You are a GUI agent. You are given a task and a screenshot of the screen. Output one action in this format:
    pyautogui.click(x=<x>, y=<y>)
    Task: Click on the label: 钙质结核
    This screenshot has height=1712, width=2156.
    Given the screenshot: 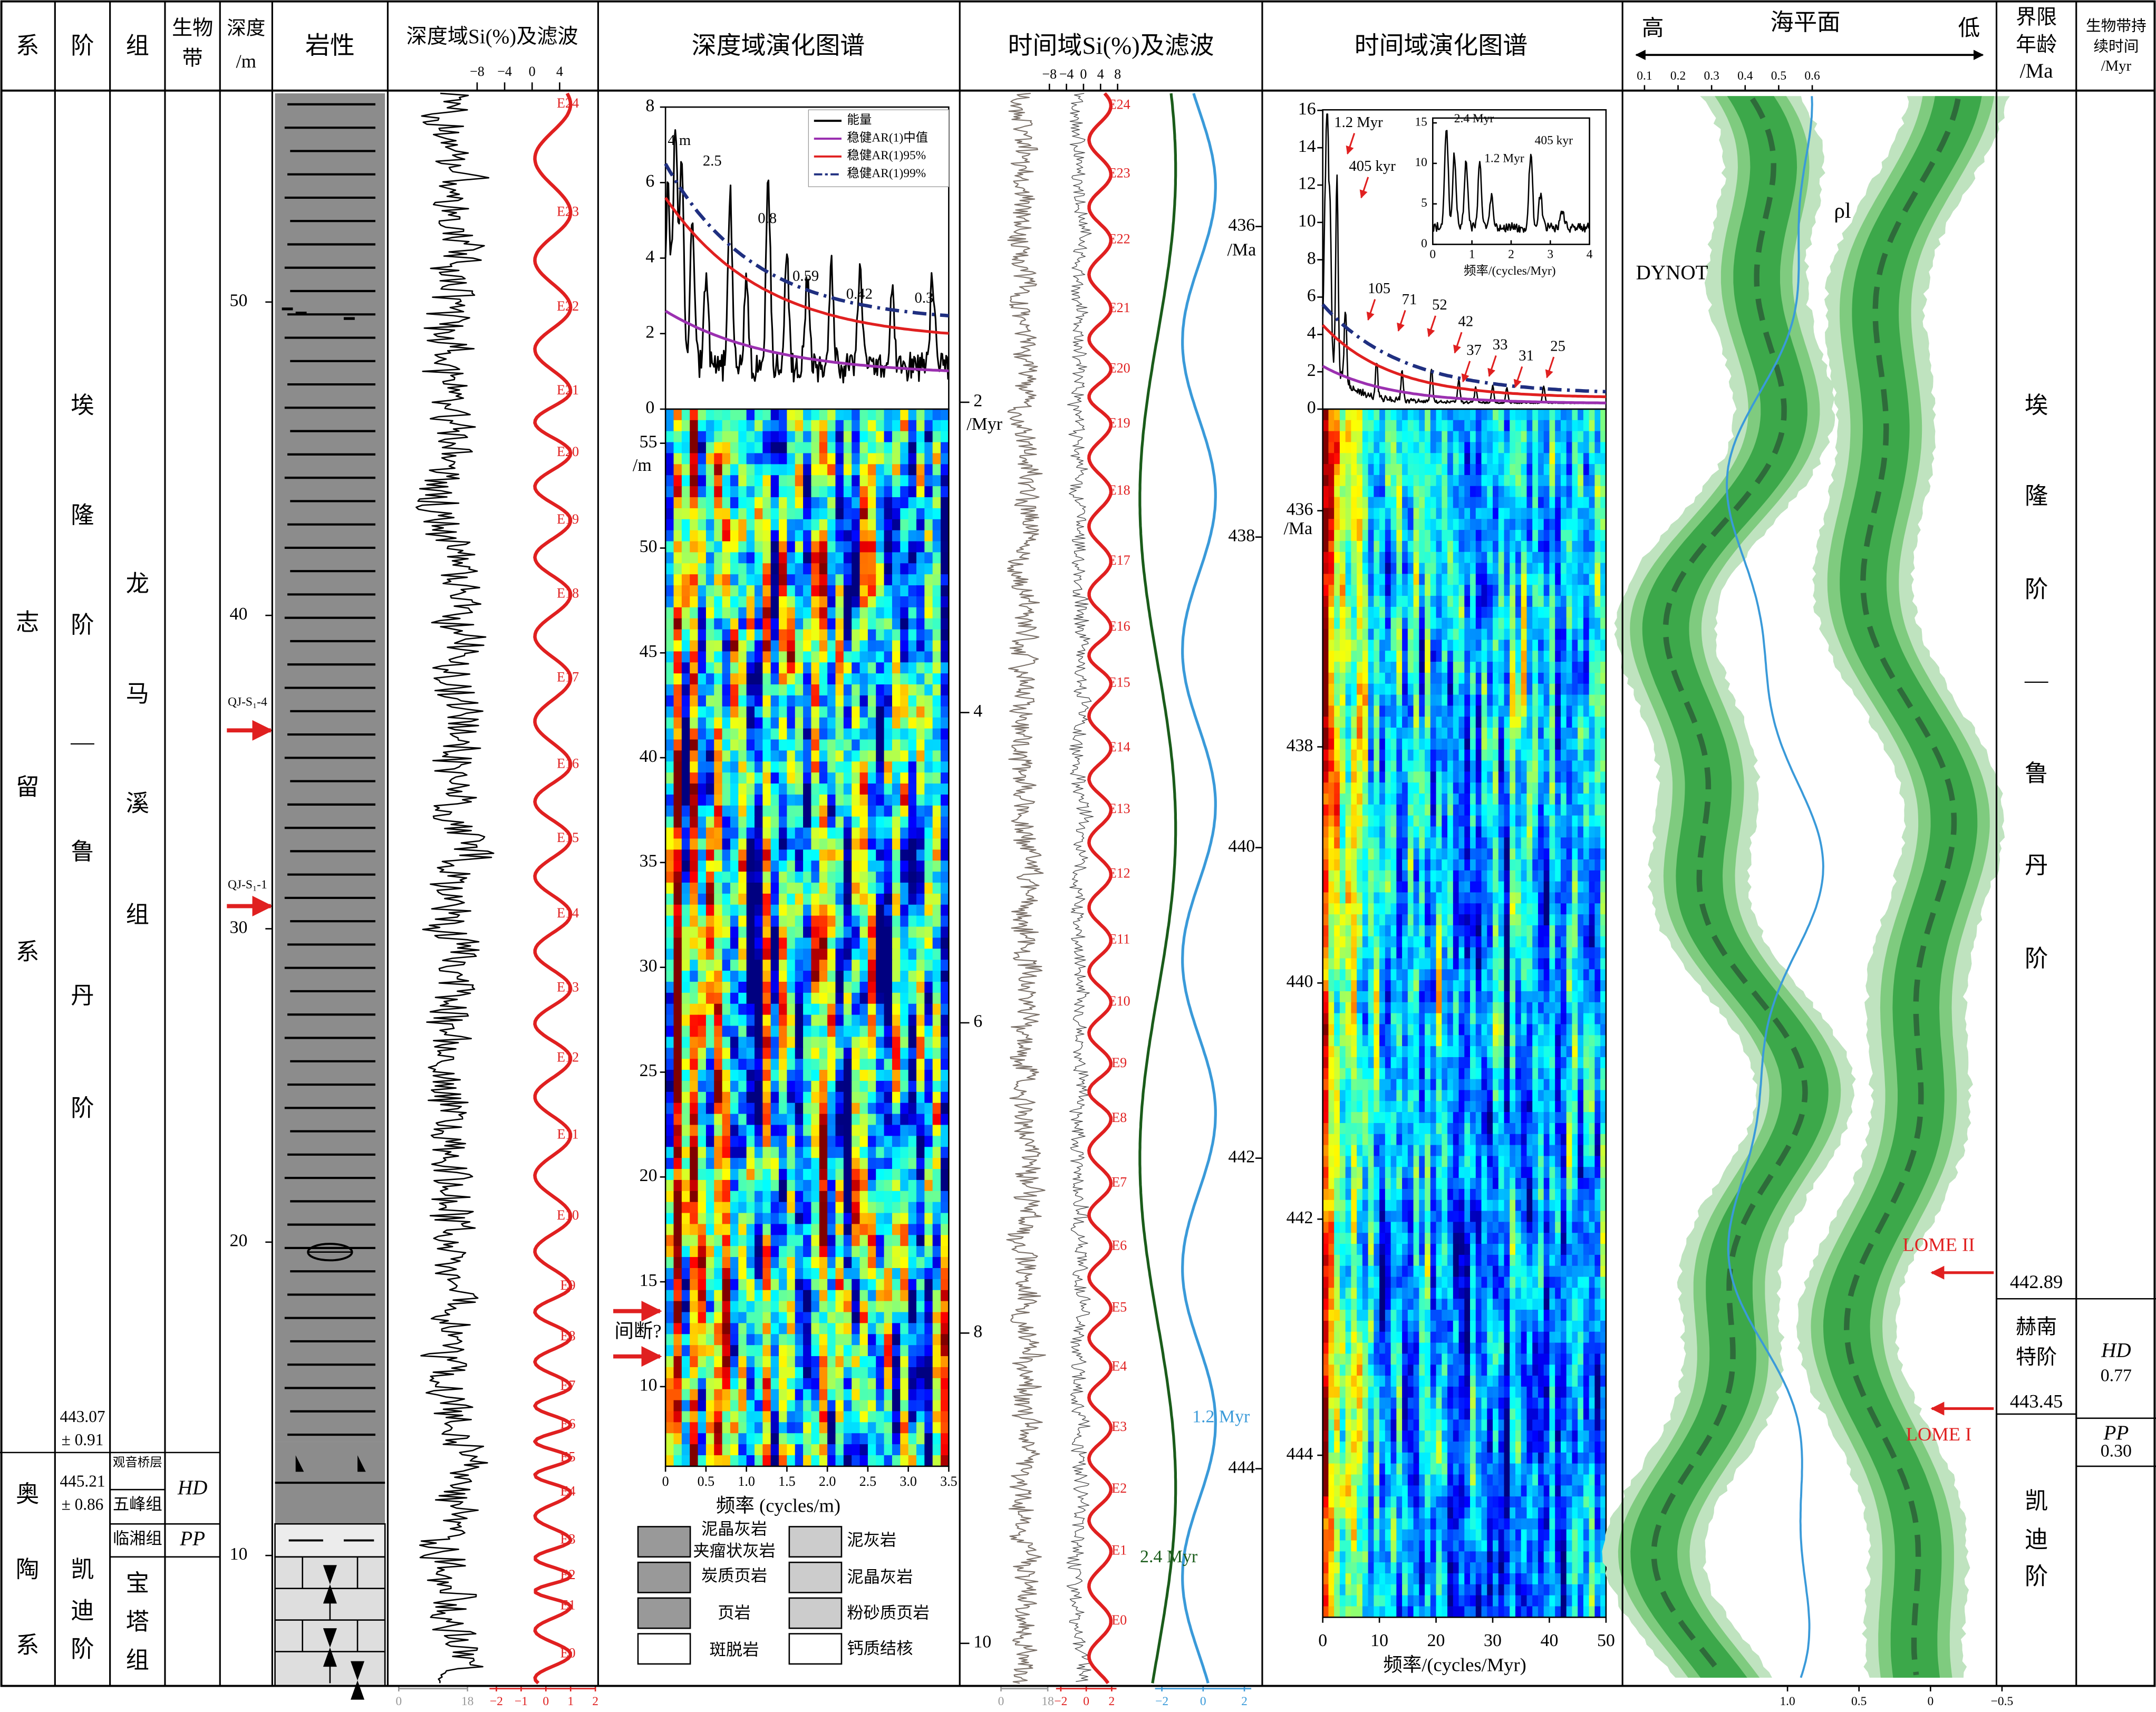 What is the action you would take?
    pyautogui.click(x=880, y=1648)
    